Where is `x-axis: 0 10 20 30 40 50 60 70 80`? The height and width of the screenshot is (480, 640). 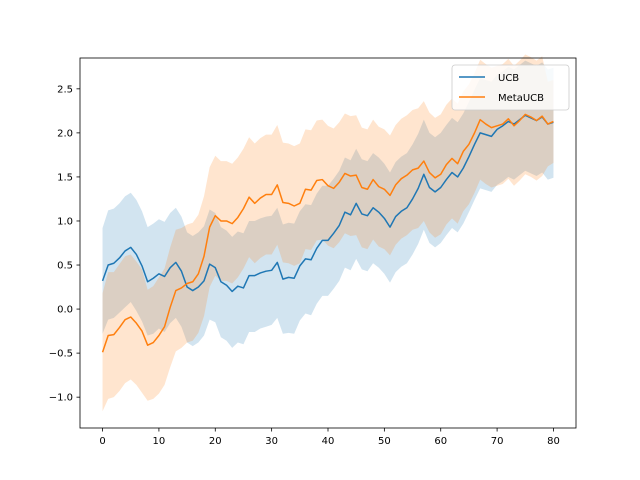 x-axis: 0 10 20 30 40 50 60 70 80 is located at coordinates (329, 437).